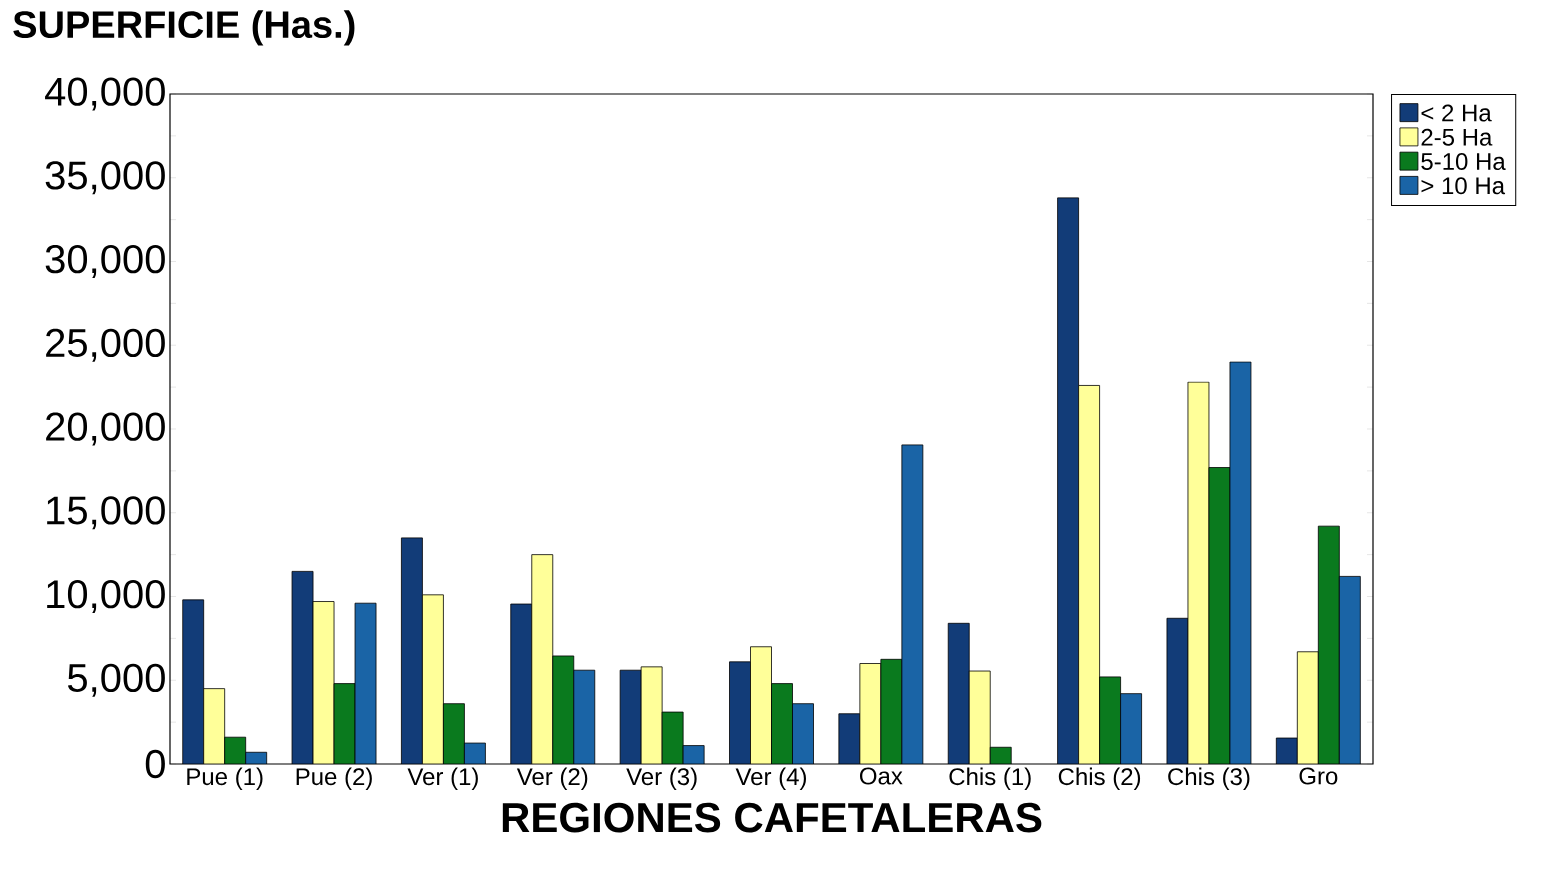 Image resolution: width=1561 pixels, height=876 pixels. I want to click on x-tick-label: Gro, so click(1318, 776).